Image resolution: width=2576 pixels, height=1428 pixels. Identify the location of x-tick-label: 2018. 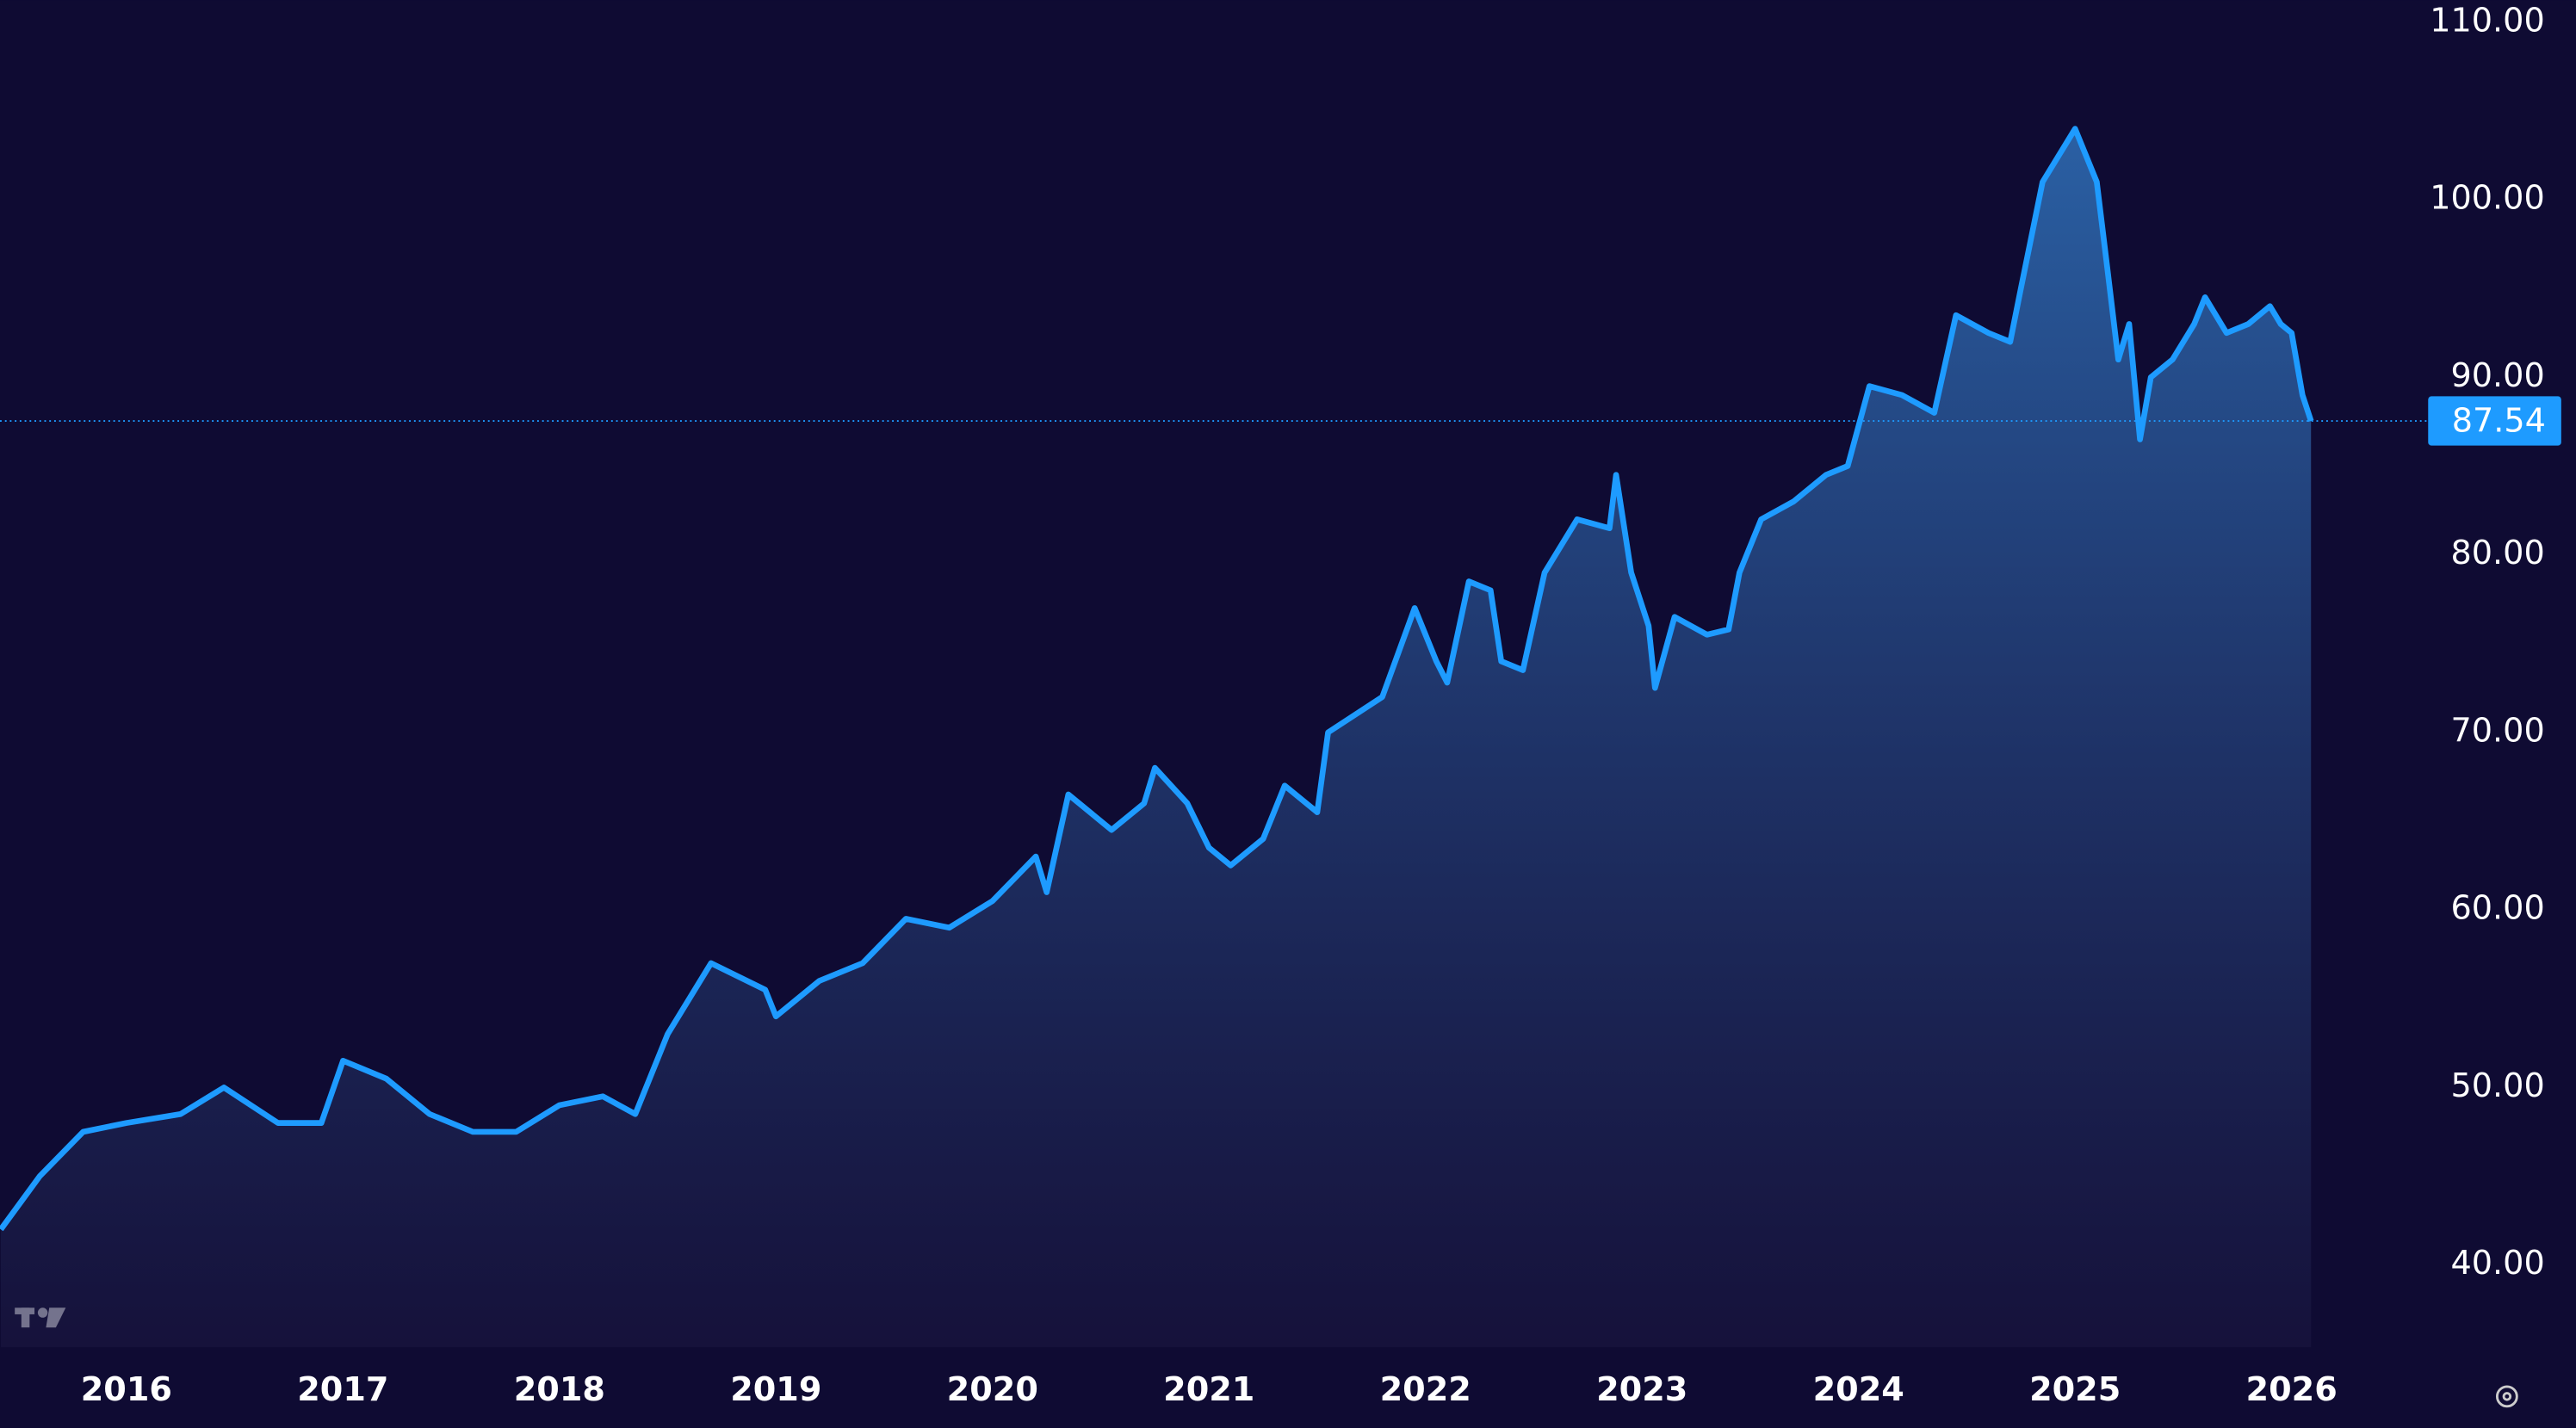
(559, 1389).